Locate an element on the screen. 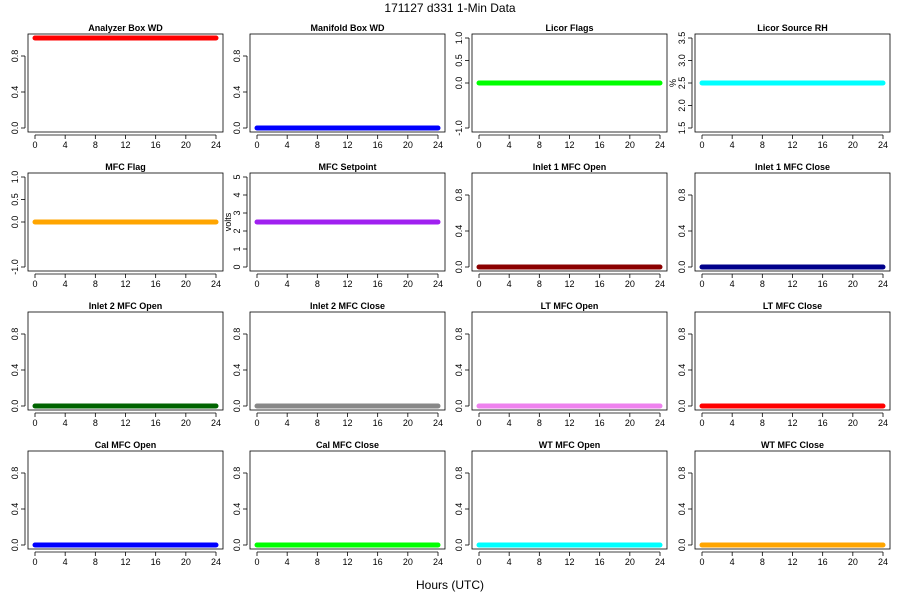 This screenshot has height=600, width=900. y-tick-label: 2.5 is located at coordinates (682, 83).